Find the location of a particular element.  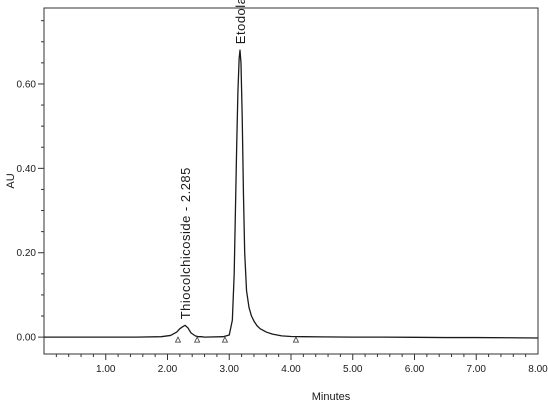

peak-label: Thiocolchicoside - 2.285 is located at coordinates (185, 243).